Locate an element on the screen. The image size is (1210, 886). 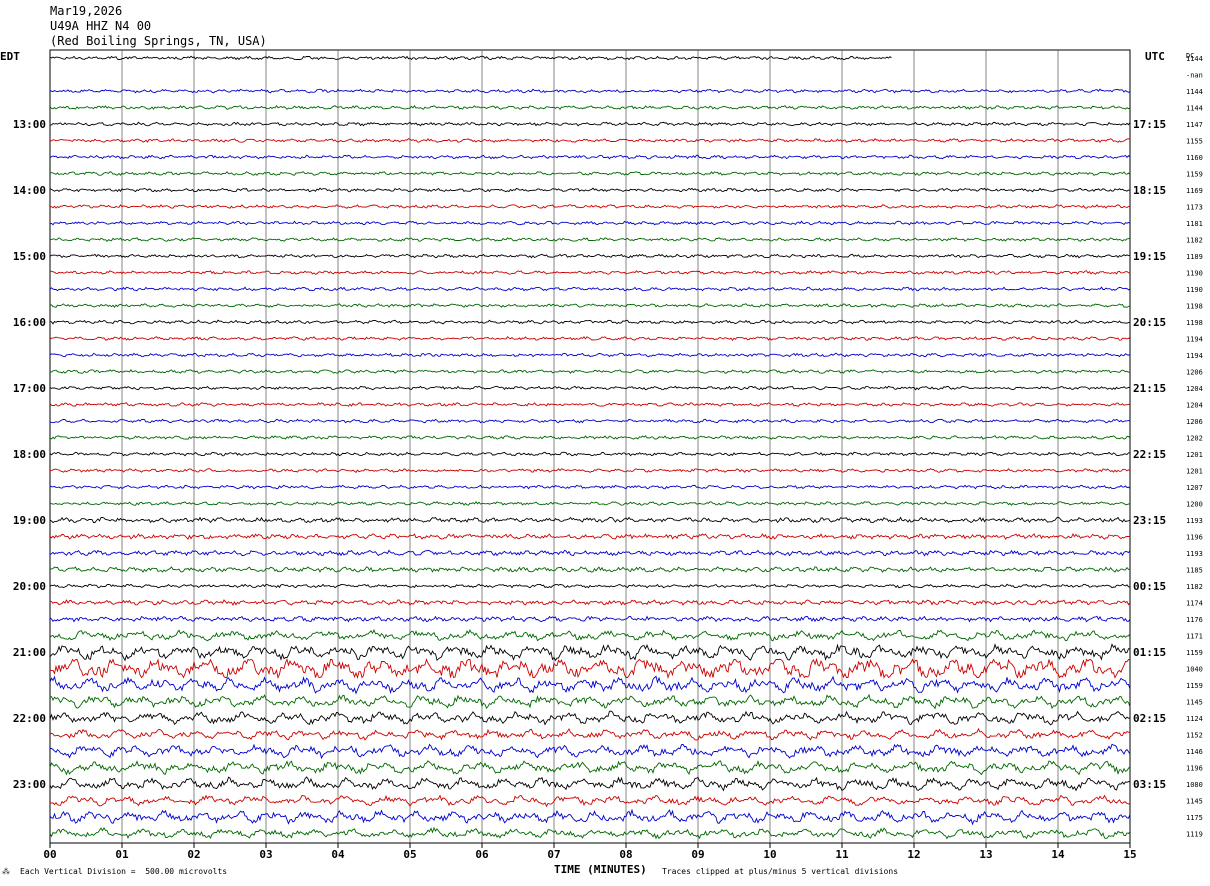
x-tick-label: 10 is located at coordinates (769, 854).